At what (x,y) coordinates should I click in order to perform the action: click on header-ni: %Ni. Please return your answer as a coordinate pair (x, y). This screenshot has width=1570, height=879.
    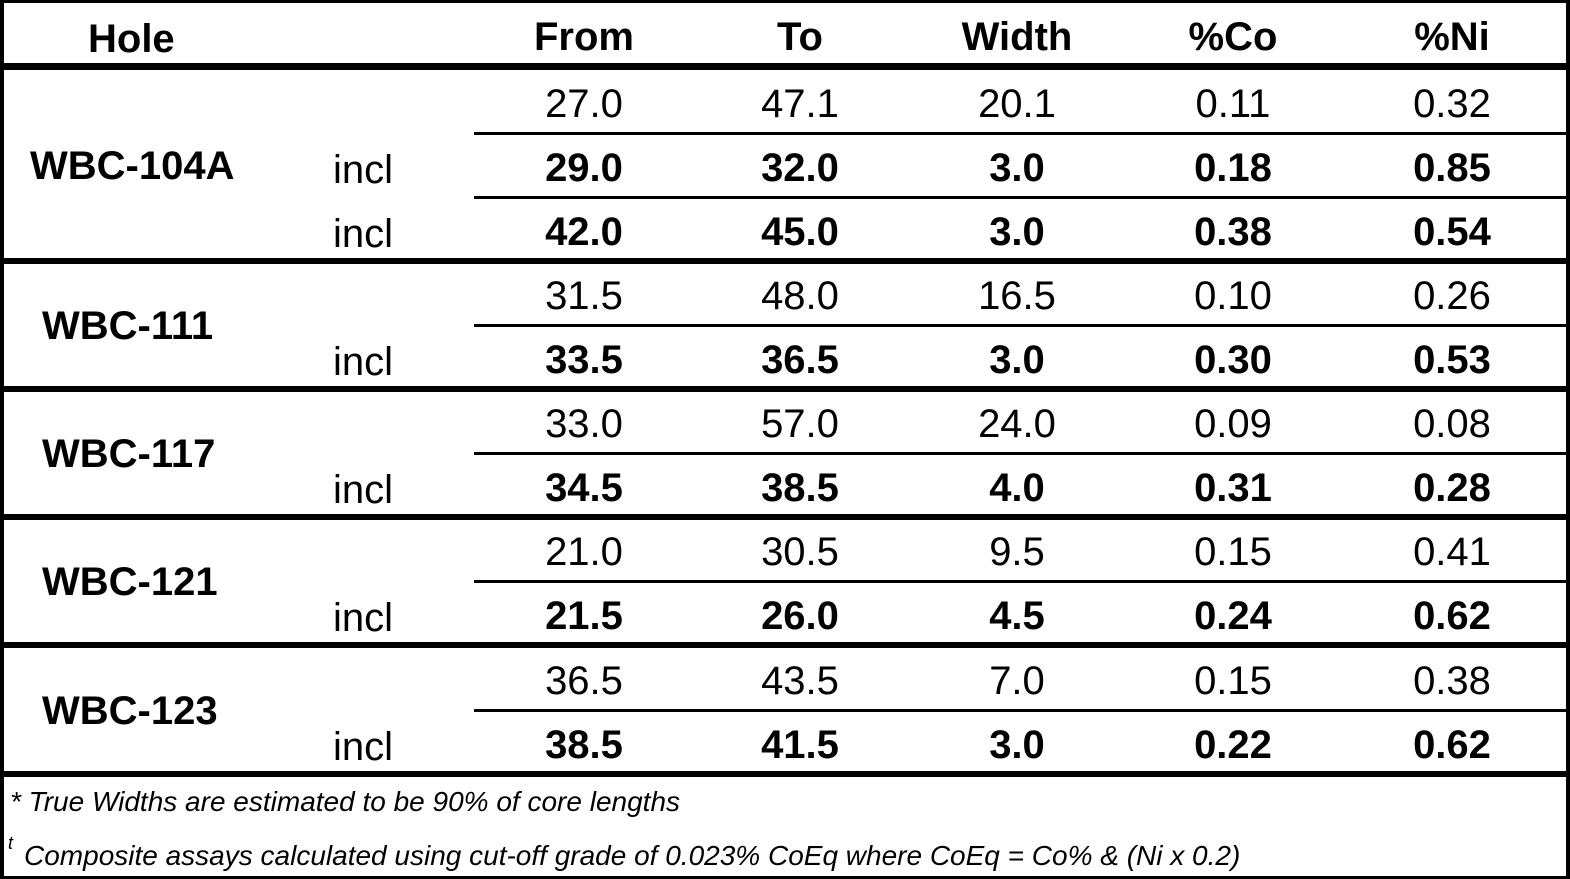
    Looking at the image, I should click on (1452, 37).